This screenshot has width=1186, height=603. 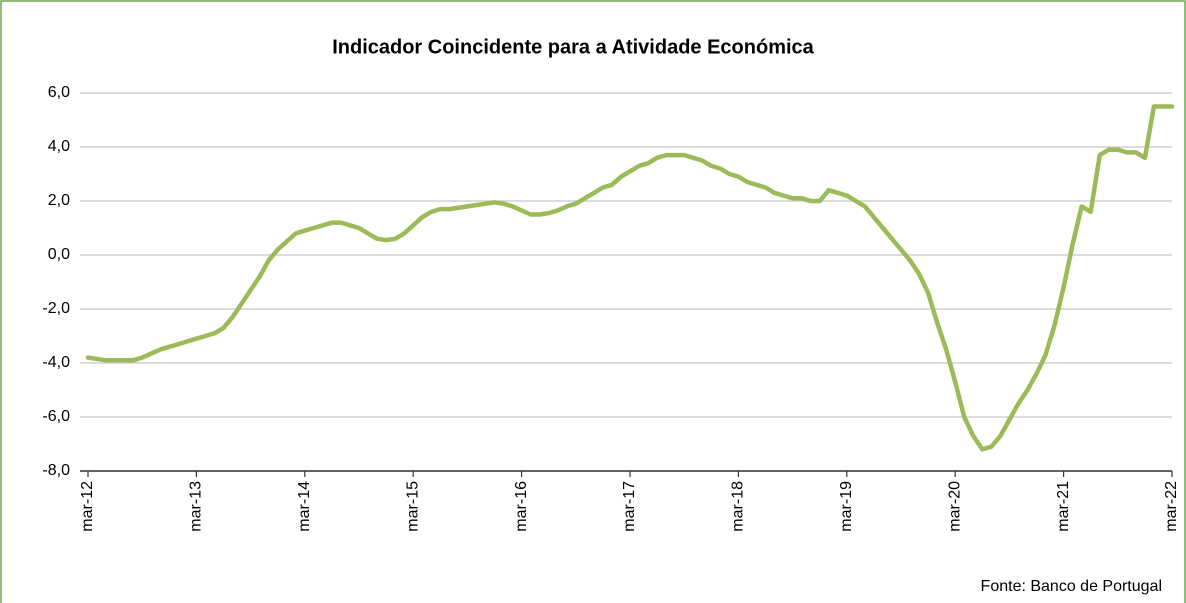 I want to click on y-tick-label: -4,0, so click(x=56, y=362).